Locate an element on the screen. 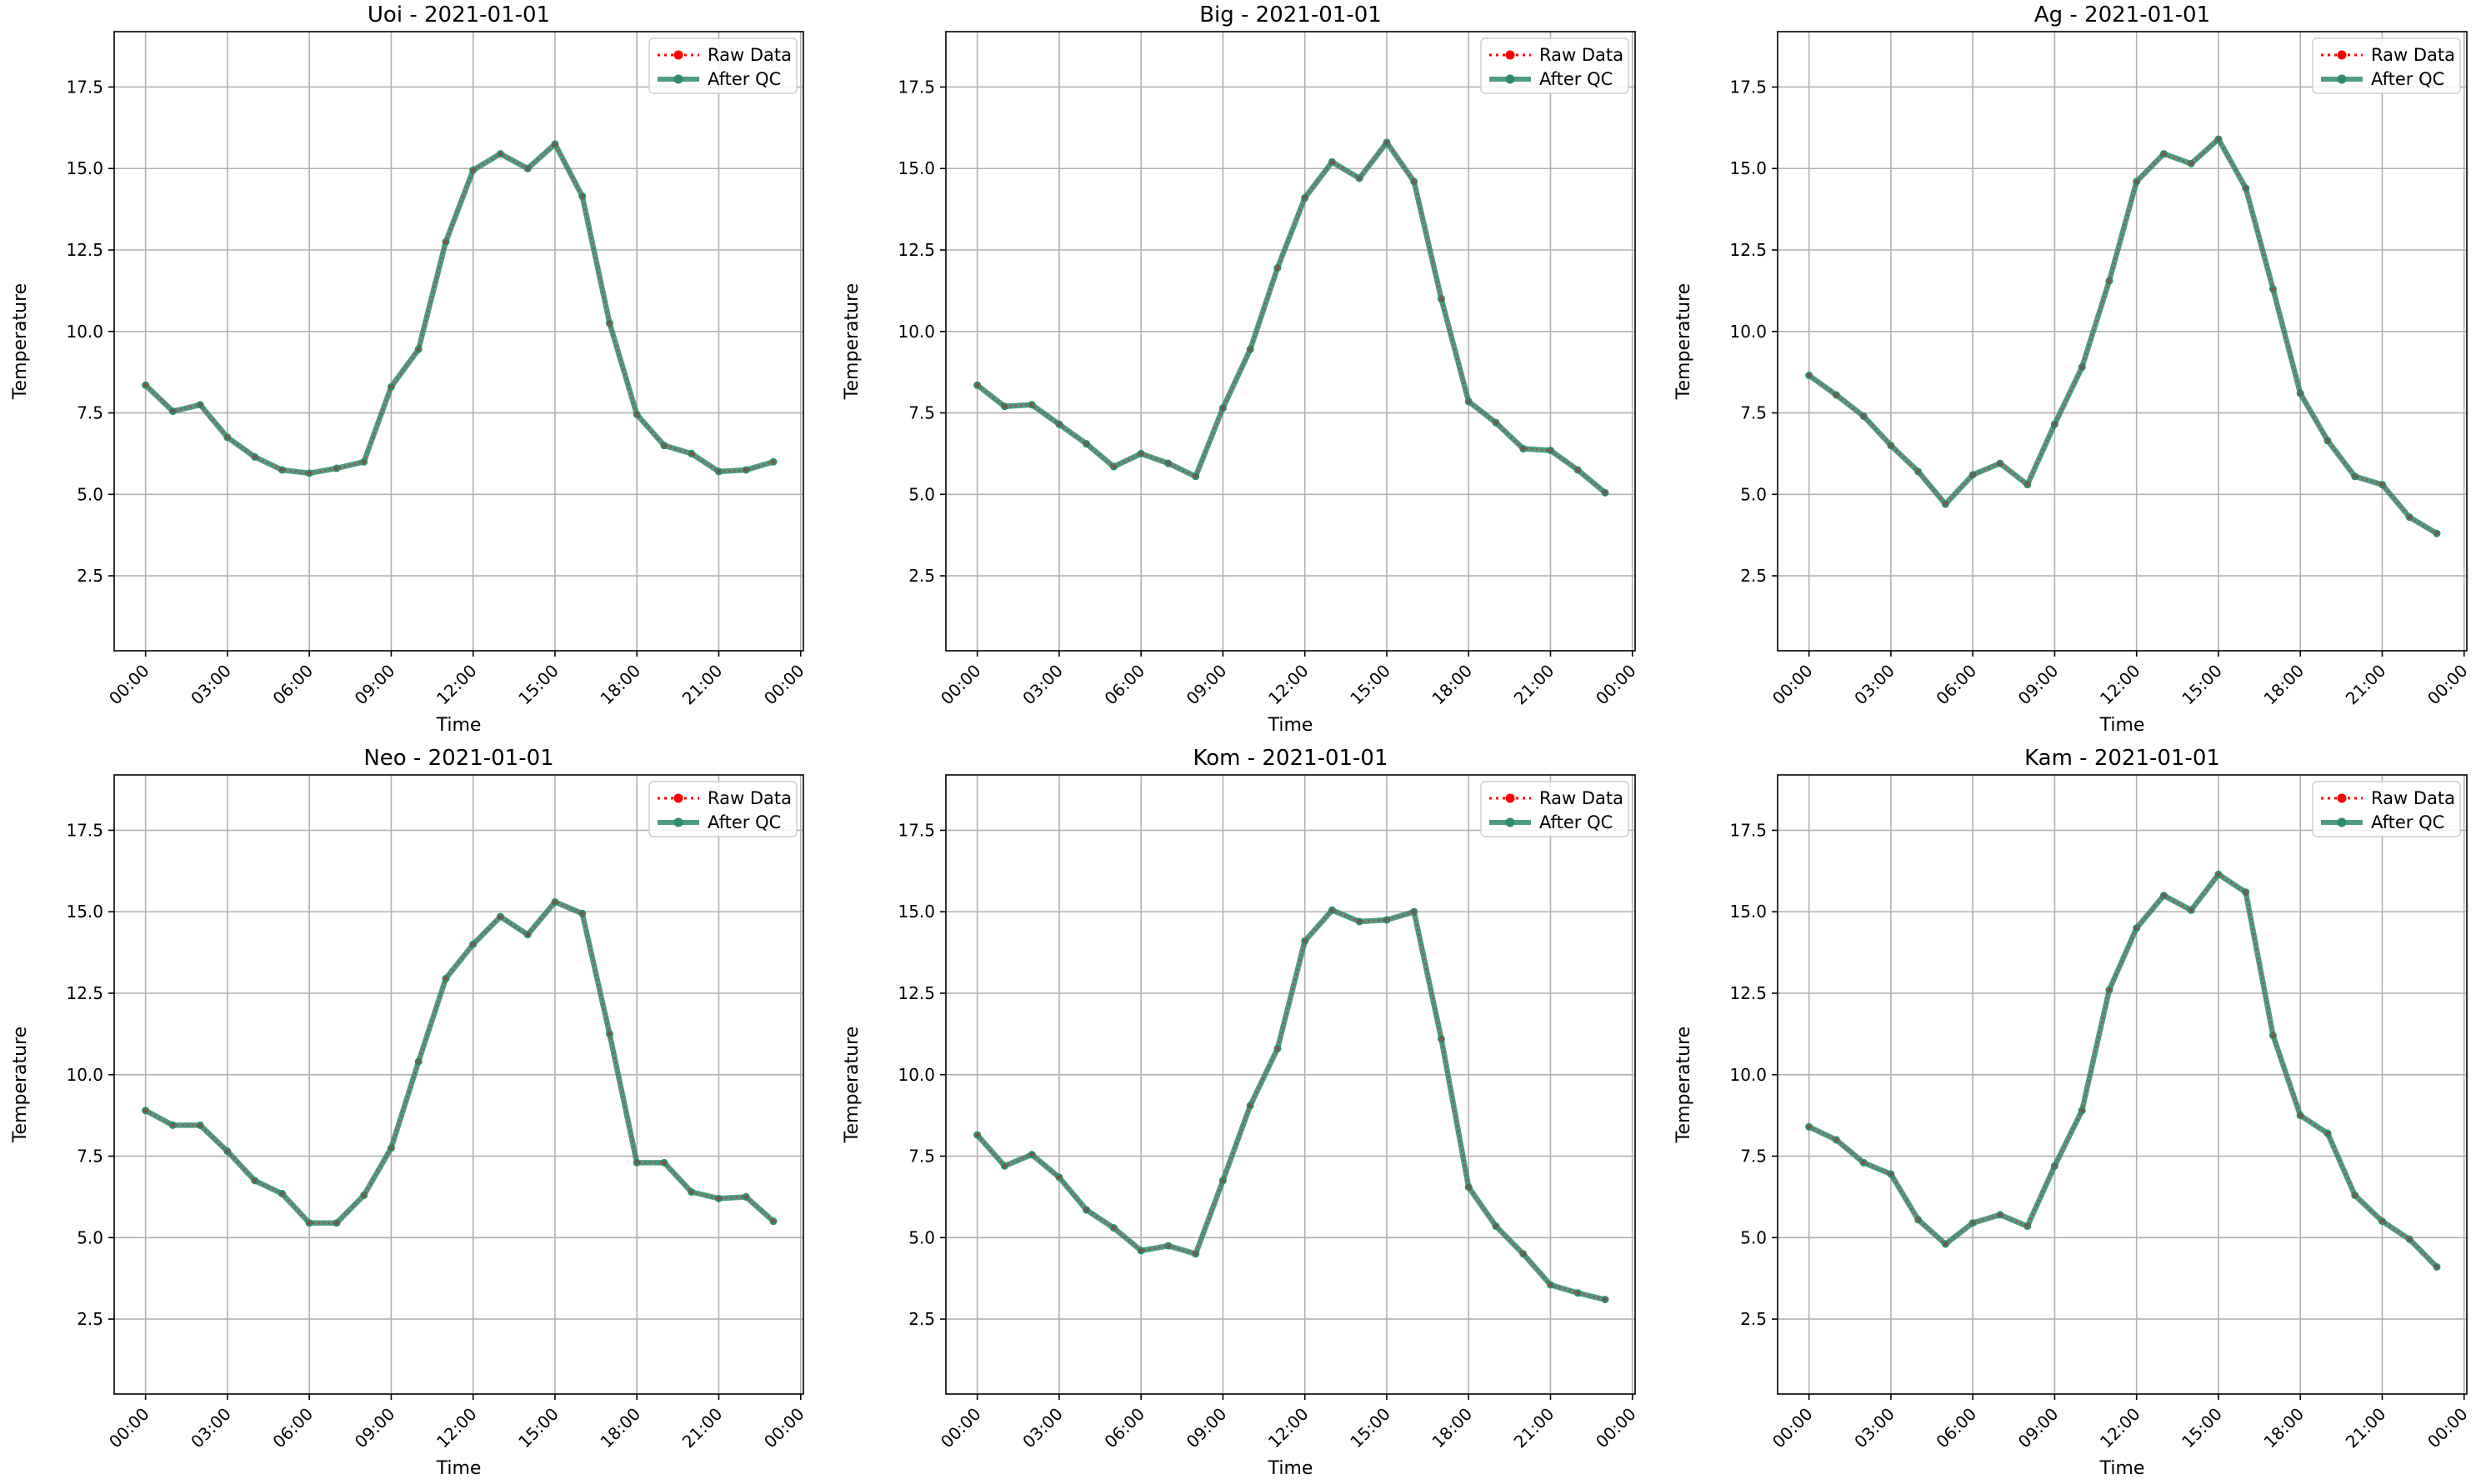  x-tick-label: 09:00 is located at coordinates (2038, 1428).